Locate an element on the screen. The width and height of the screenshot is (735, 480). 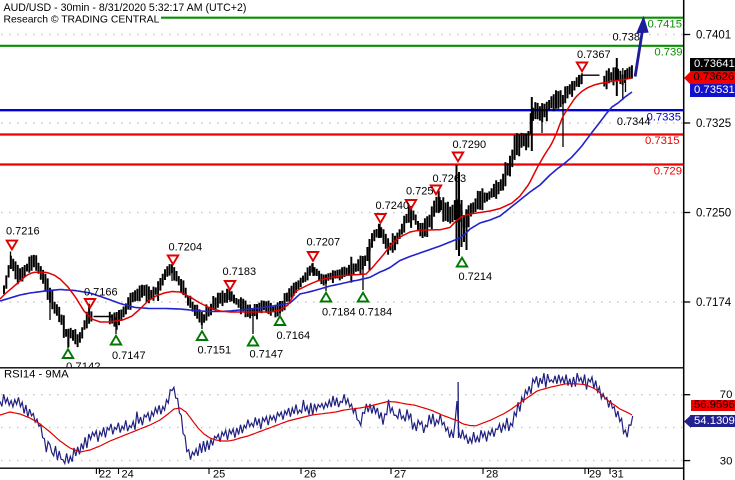
svg-text: 29 is located at coordinates (595, 474).